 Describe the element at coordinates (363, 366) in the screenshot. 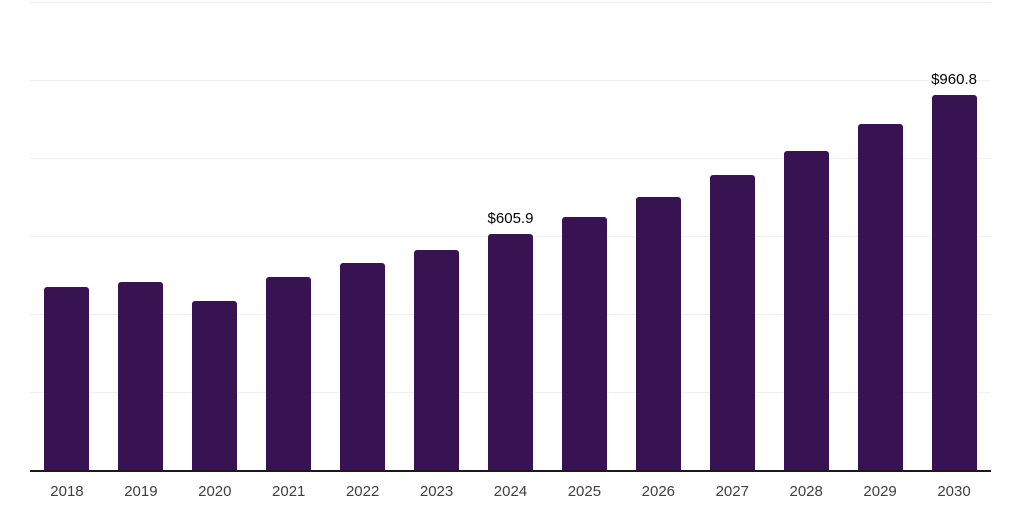

I see `bar-2022` at that location.